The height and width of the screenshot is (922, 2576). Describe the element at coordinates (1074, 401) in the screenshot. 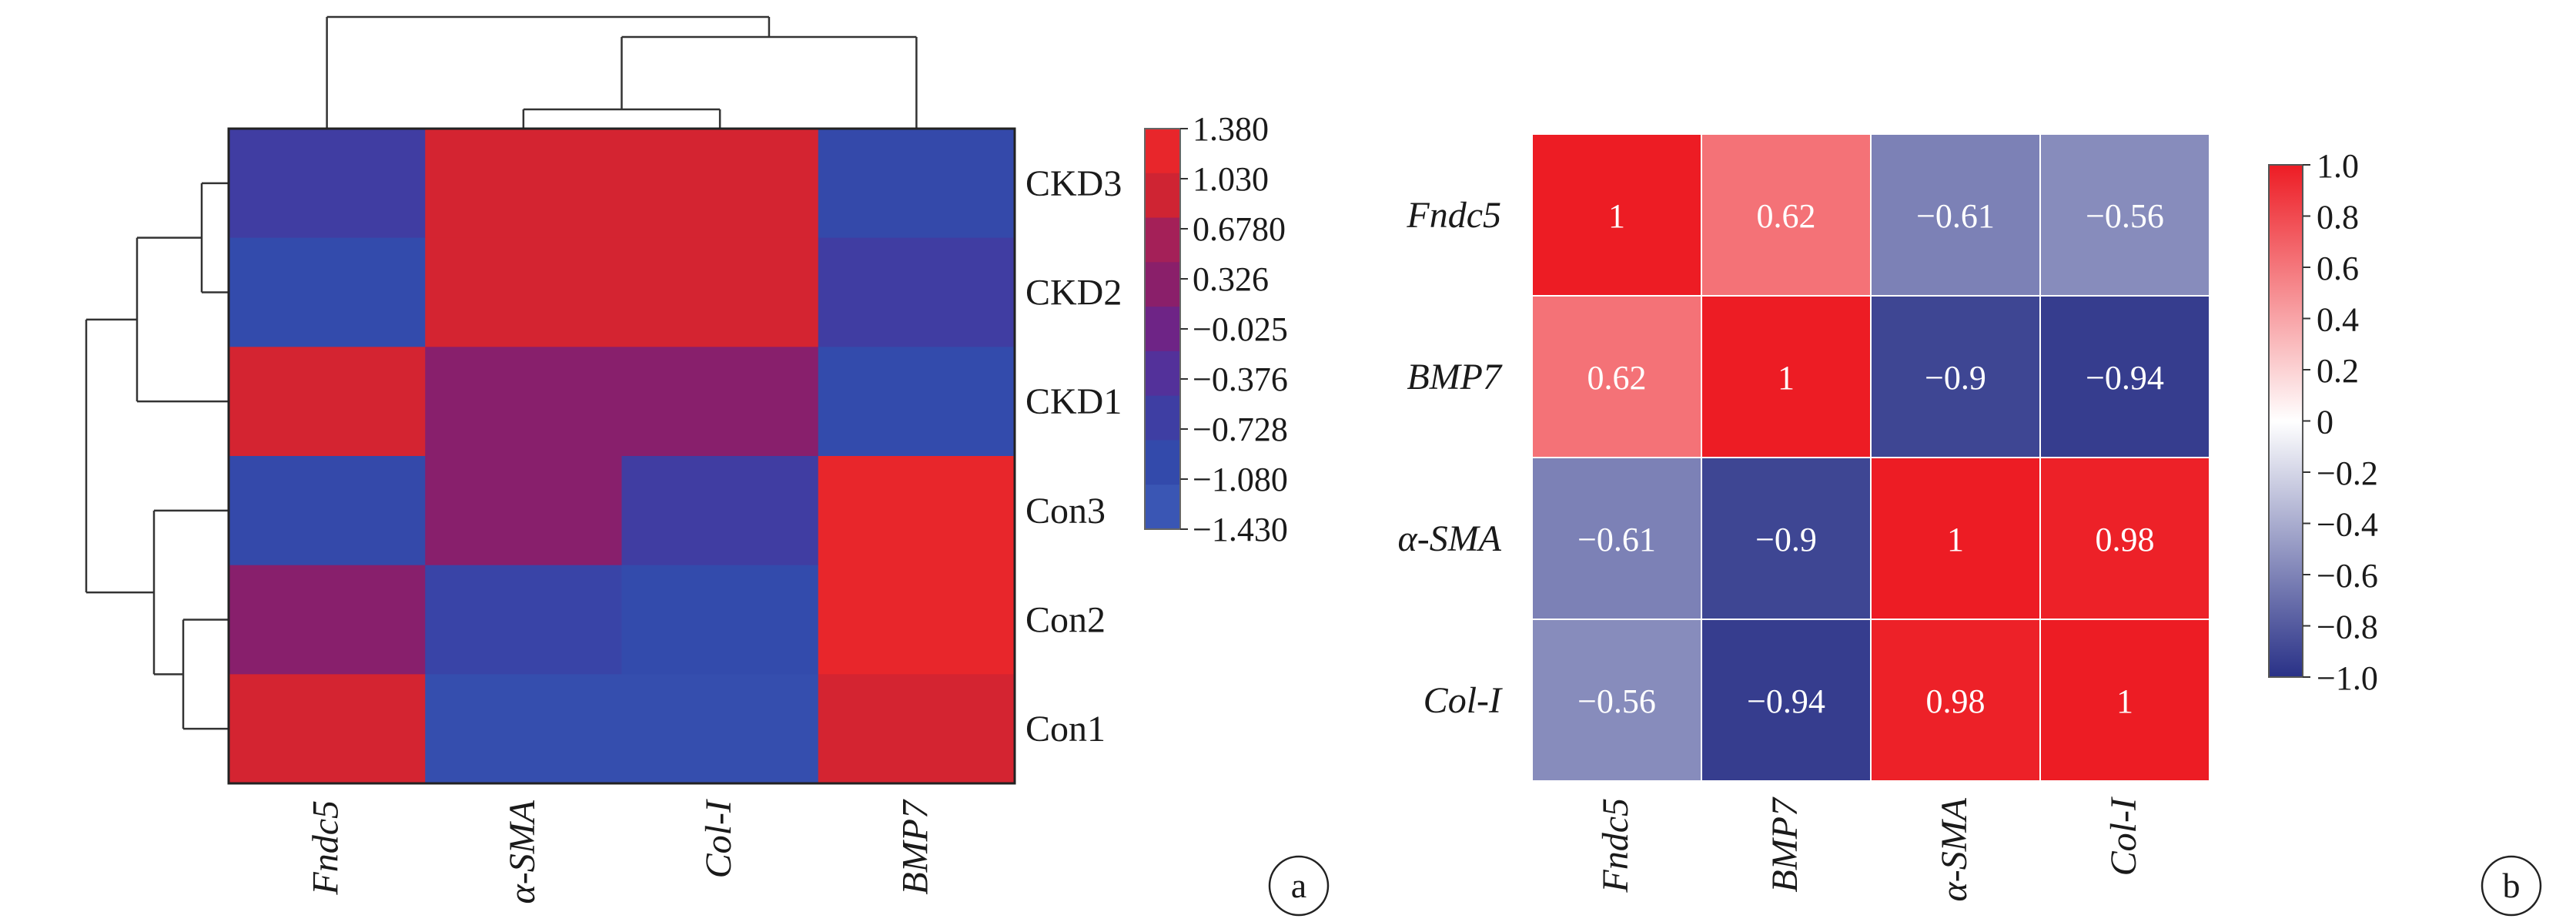

I see `heatmap-a-row-label: CKD1` at that location.